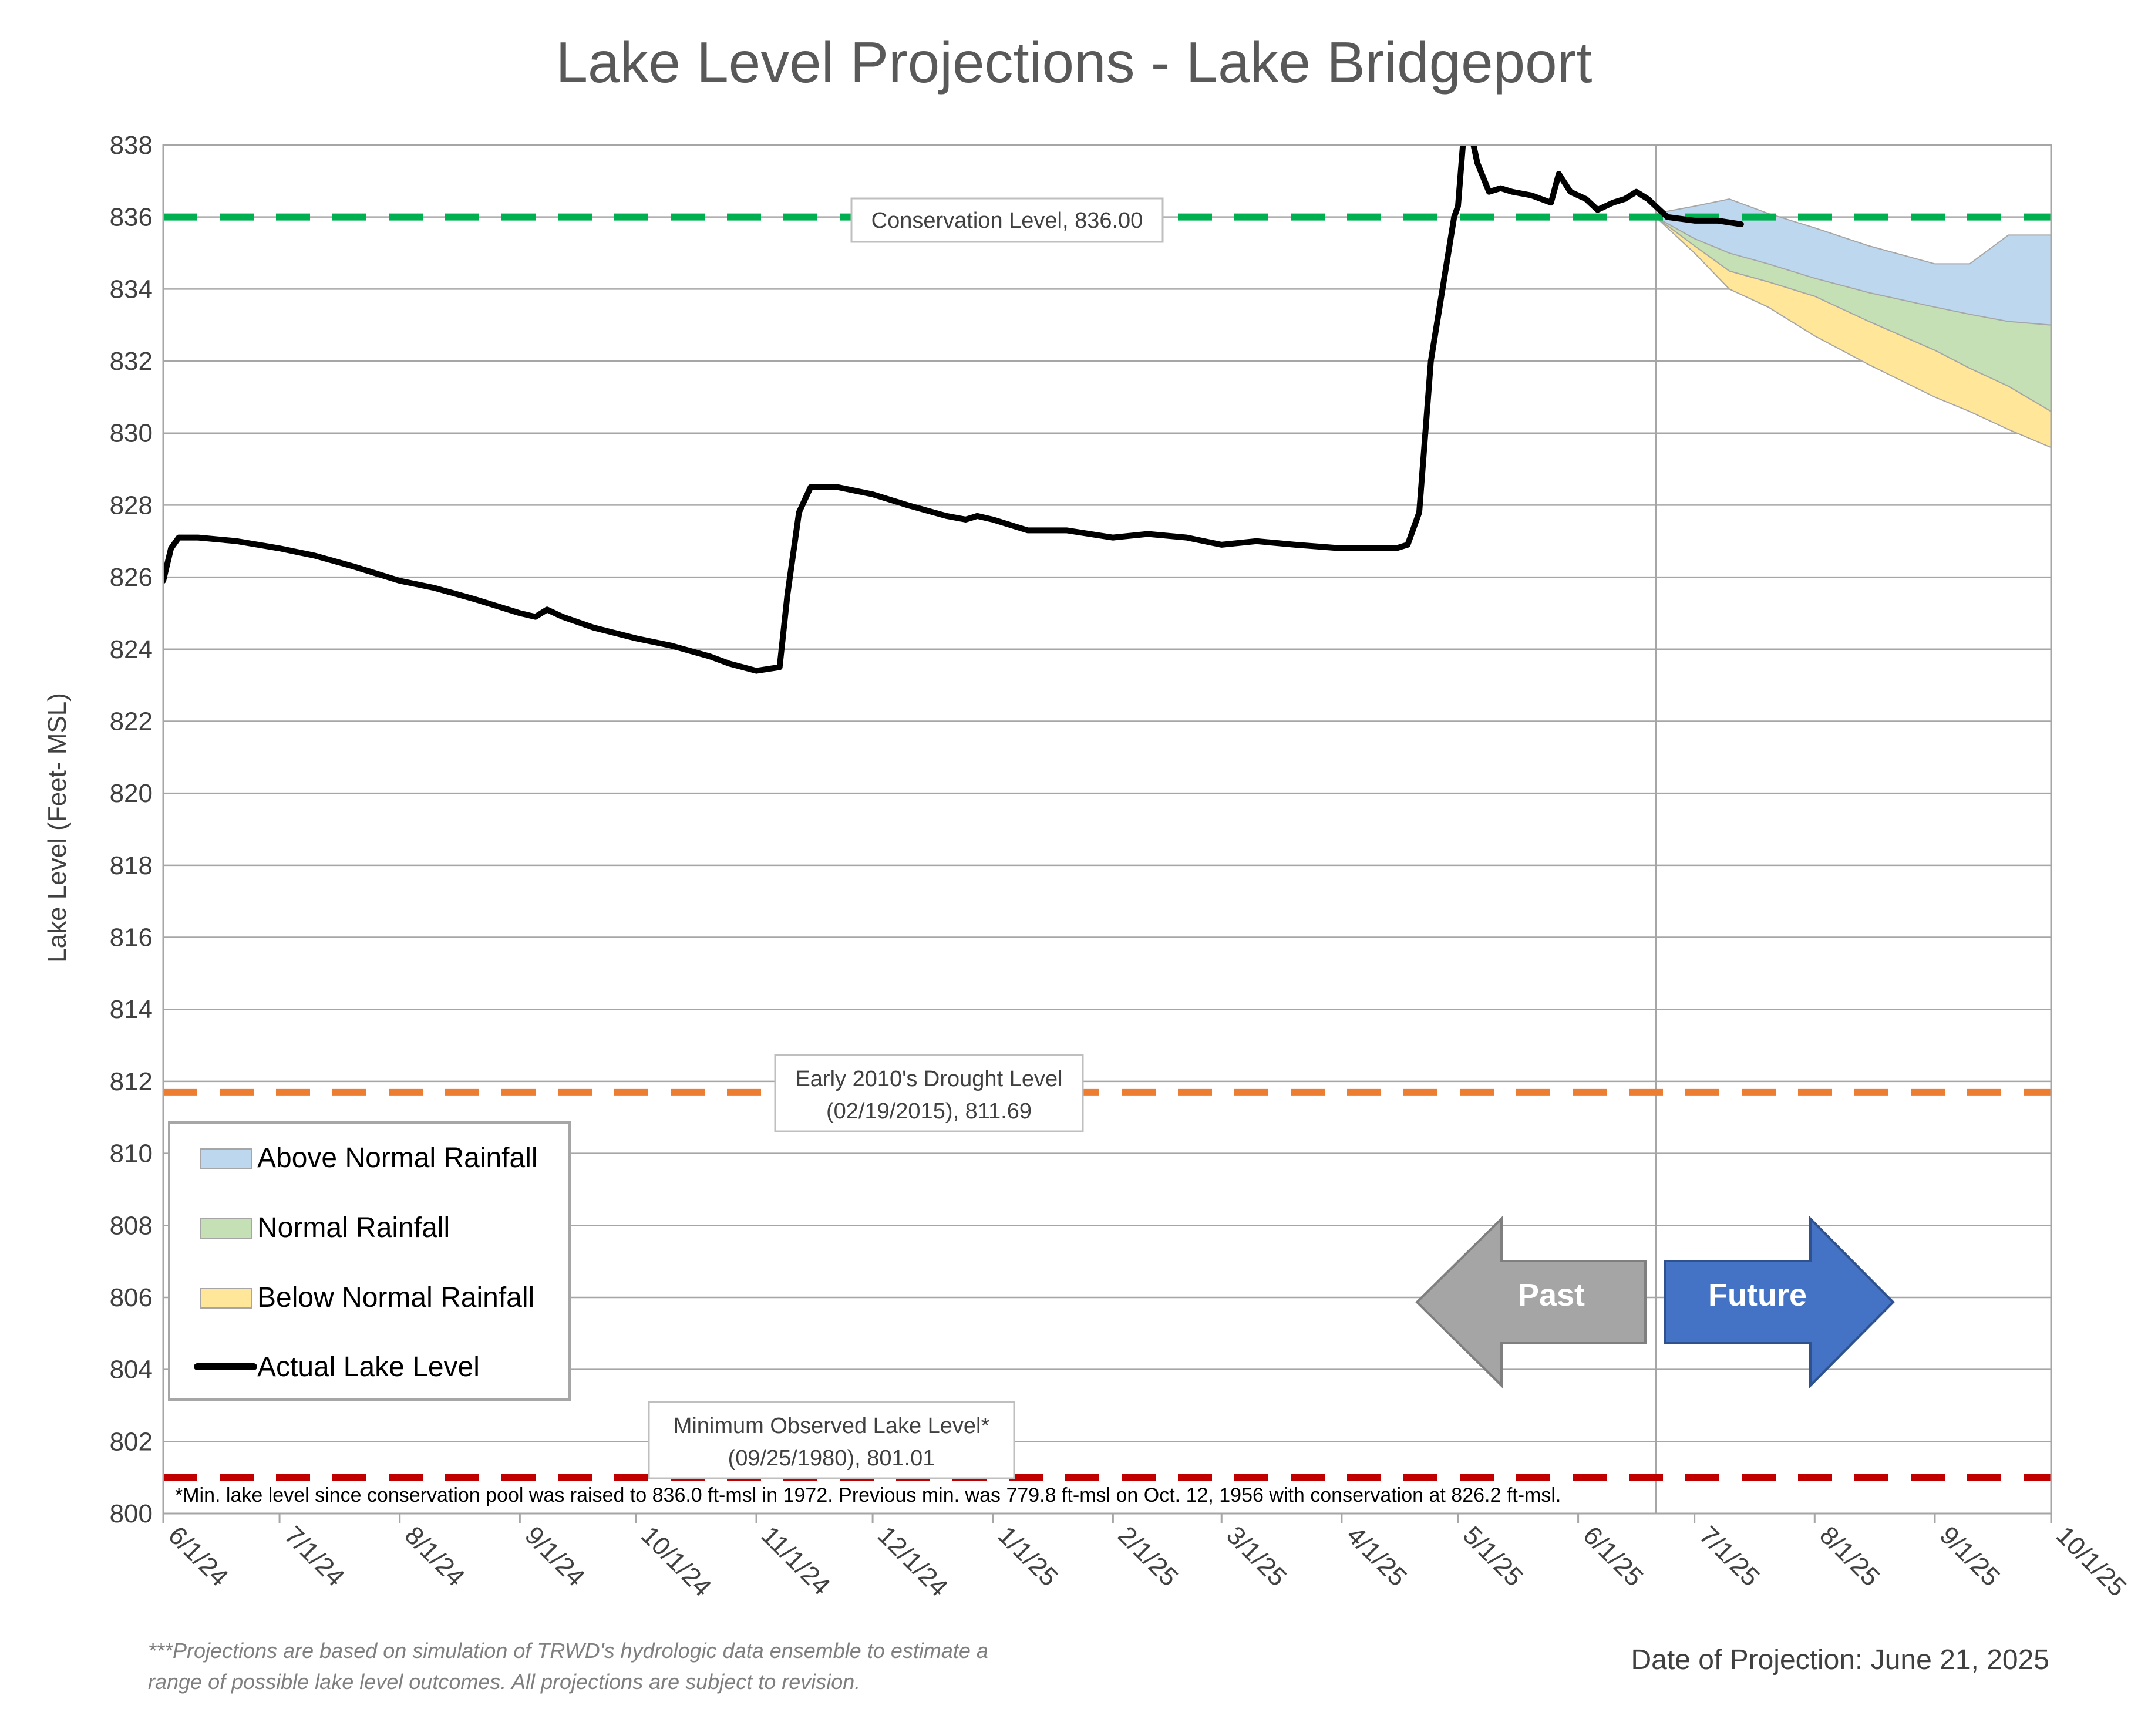  I want to click on x-tick-label: 4/1/25, so click(1376, 1556).